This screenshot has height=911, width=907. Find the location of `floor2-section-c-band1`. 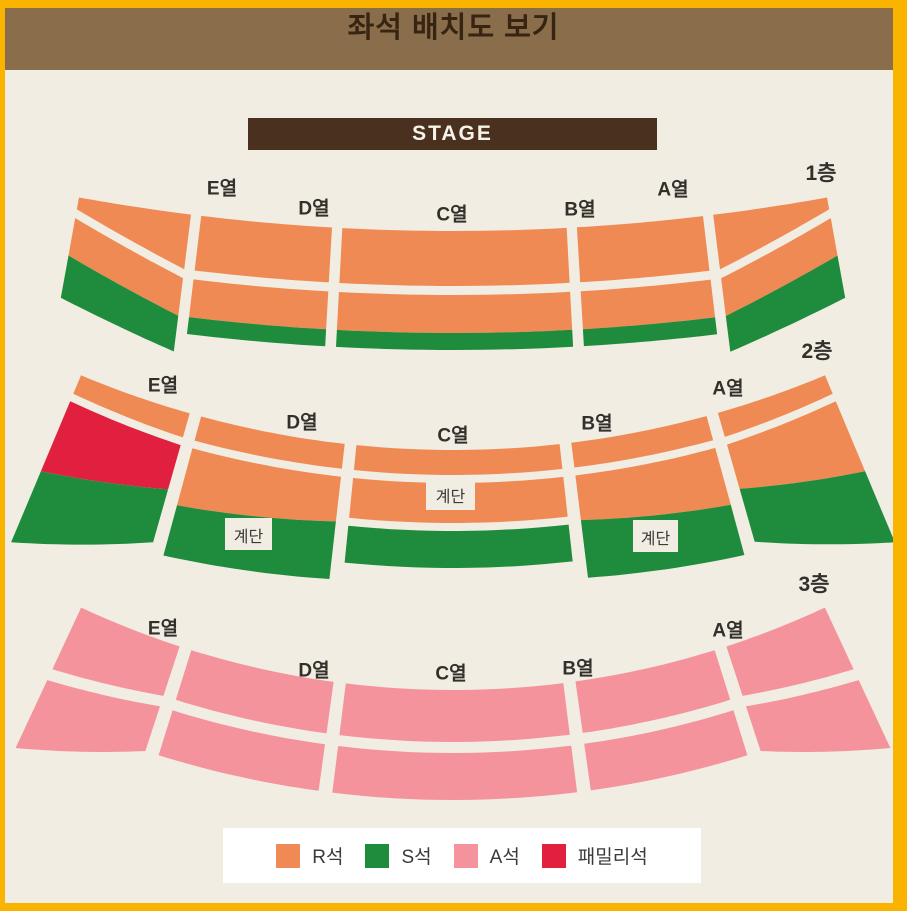

floor2-section-c-band1 is located at coordinates (458, 459).